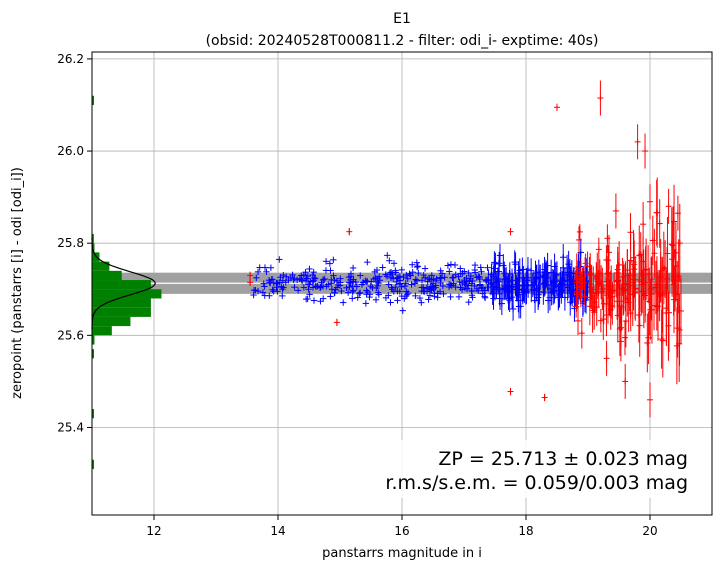 The image size is (722, 572). I want to click on annotation-box, so click(545, 469).